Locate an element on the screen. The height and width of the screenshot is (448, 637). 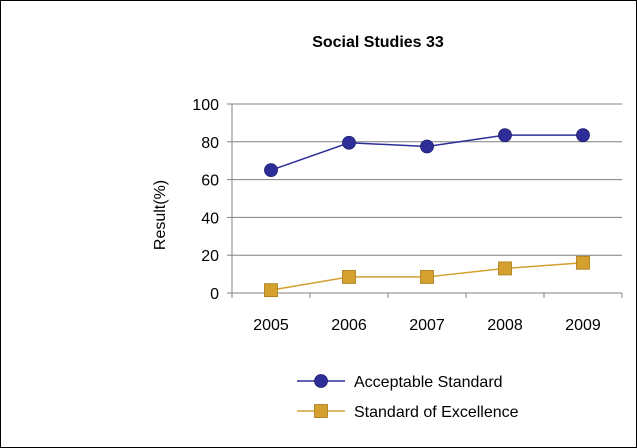
legend-item: Acceptable Standard is located at coordinates (400, 382).